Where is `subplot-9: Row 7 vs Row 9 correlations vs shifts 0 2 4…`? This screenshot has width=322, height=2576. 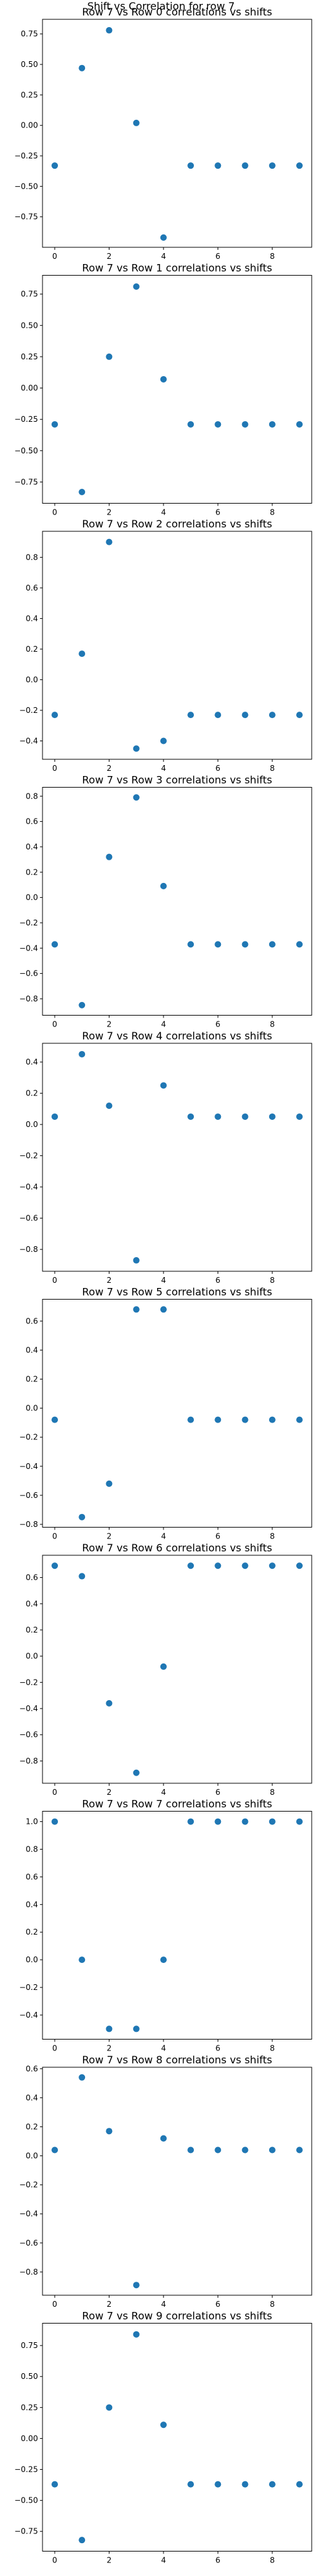 subplot-9: Row 7 vs Row 9 correlations vs shifts 0 2 4… is located at coordinates (163, 2437).